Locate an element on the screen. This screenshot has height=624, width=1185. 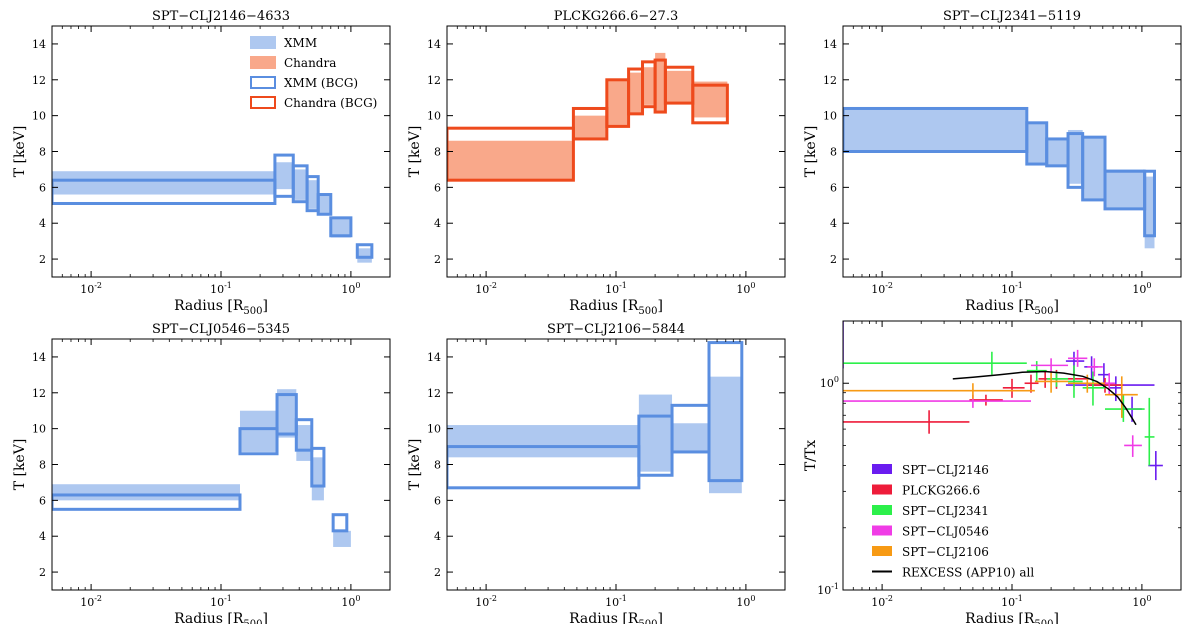
panel-title: SPT−CLJ2146−4633 is located at coordinates (221, 16).